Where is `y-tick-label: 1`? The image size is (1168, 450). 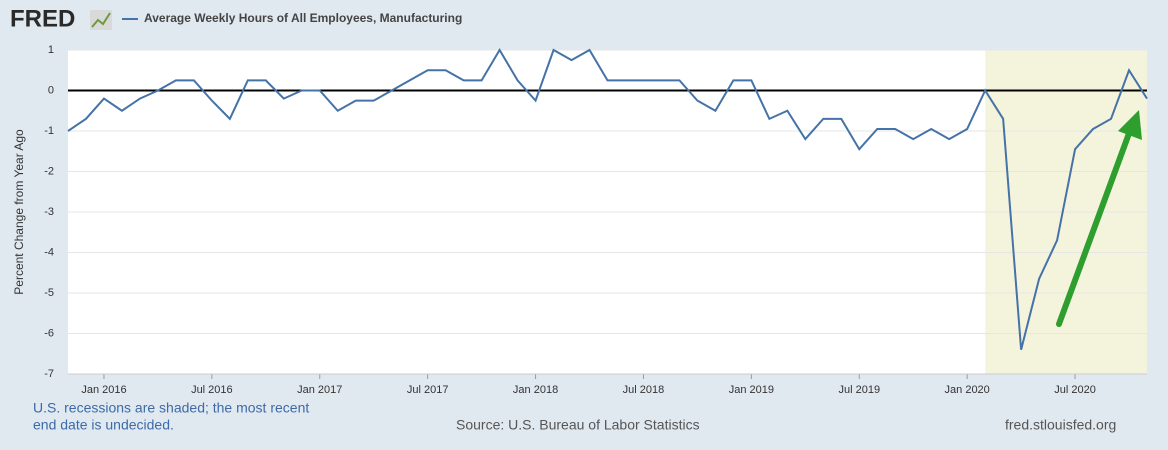
y-tick-label: 1 is located at coordinates (51, 50).